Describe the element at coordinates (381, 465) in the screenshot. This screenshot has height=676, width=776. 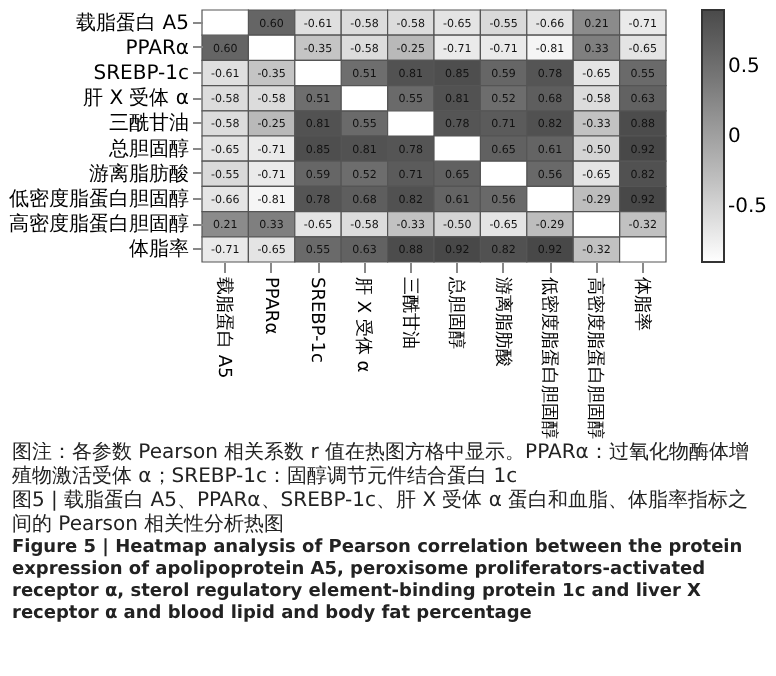
I see `text: 图注：各参数 Pearson 相关系数 r 值在热图方格中显示。PPARα：过氧化物酶体增殖物激活受体 α；SREBP-1c：固醇调节元件结合蛋白 1c` at that location.